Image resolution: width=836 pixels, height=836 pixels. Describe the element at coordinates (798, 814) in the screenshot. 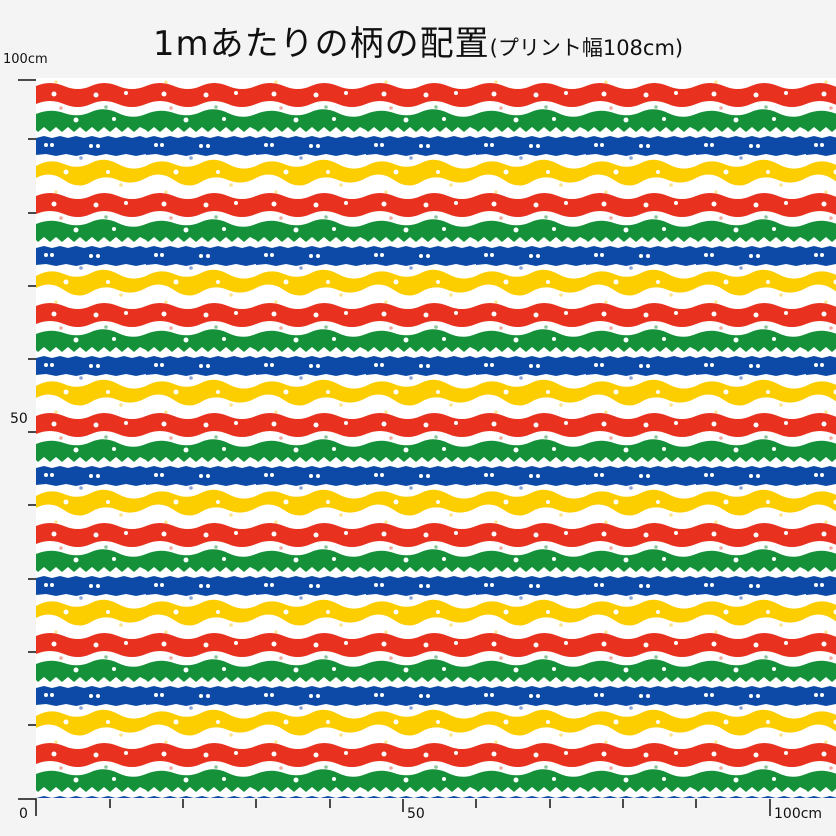

I see `x-axis-end-label: 100cm` at that location.